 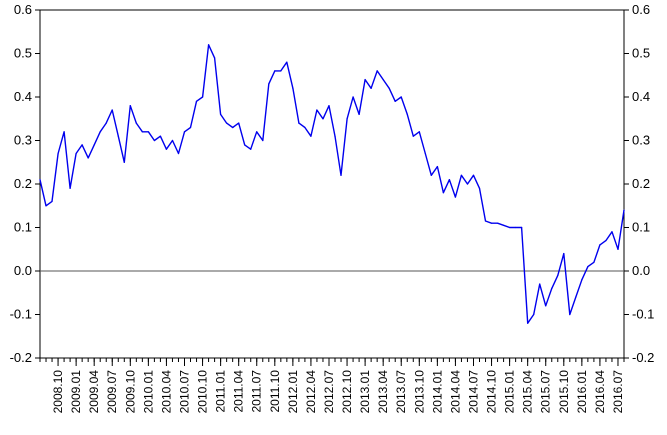 I want to click on y-tick-label-right: 0.2, so click(x=641, y=183).